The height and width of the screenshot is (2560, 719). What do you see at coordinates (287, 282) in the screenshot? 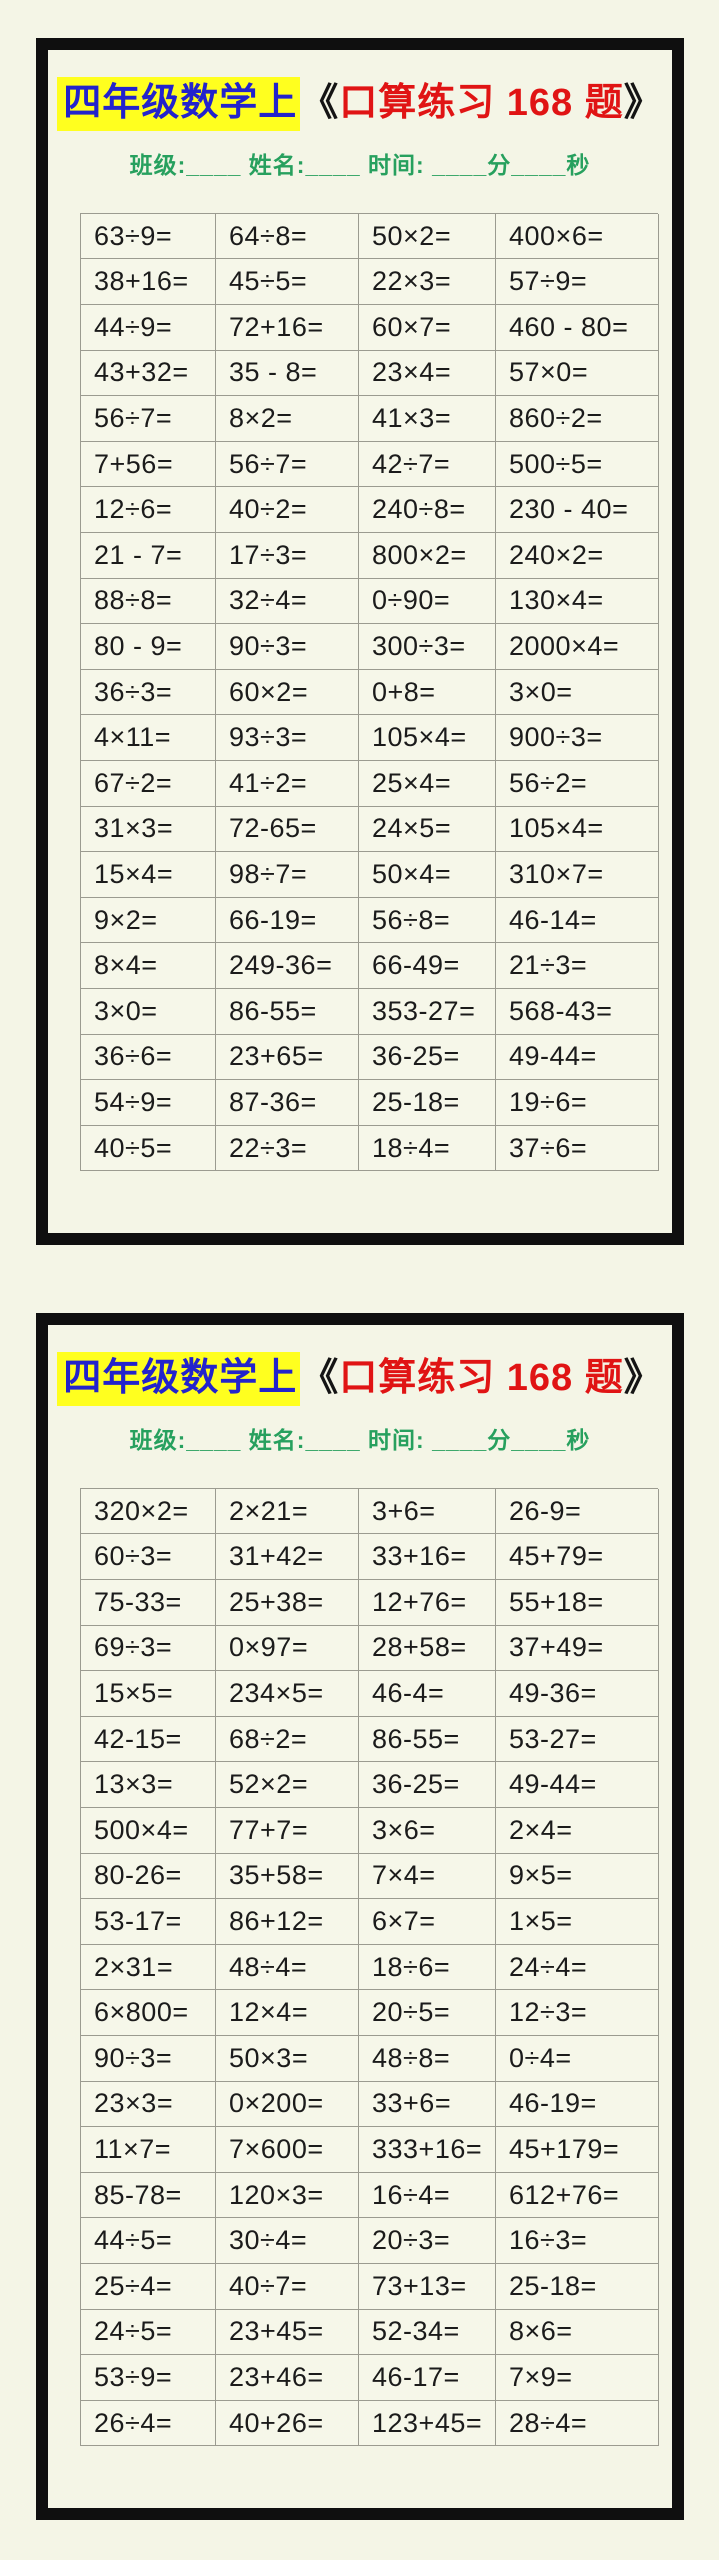
I see `problem-cell: 45÷5=` at bounding box center [287, 282].